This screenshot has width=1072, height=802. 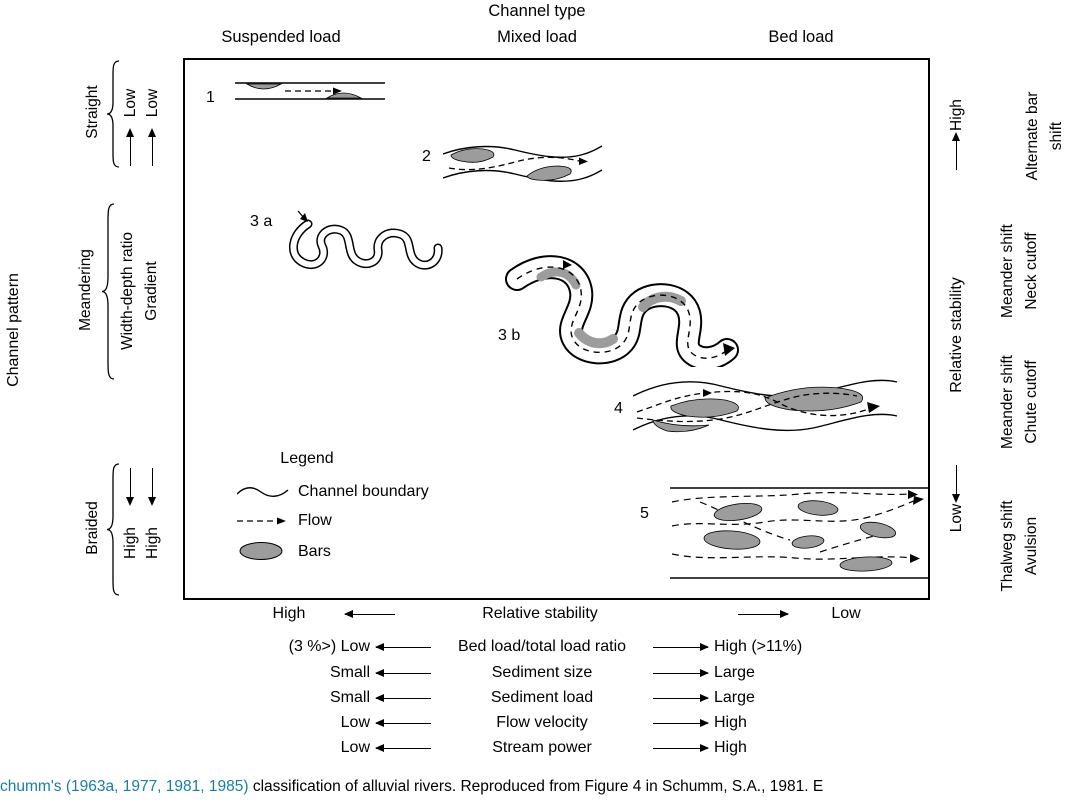 What do you see at coordinates (523, 163) in the screenshot?
I see `sketch-sinuous-channel` at bounding box center [523, 163].